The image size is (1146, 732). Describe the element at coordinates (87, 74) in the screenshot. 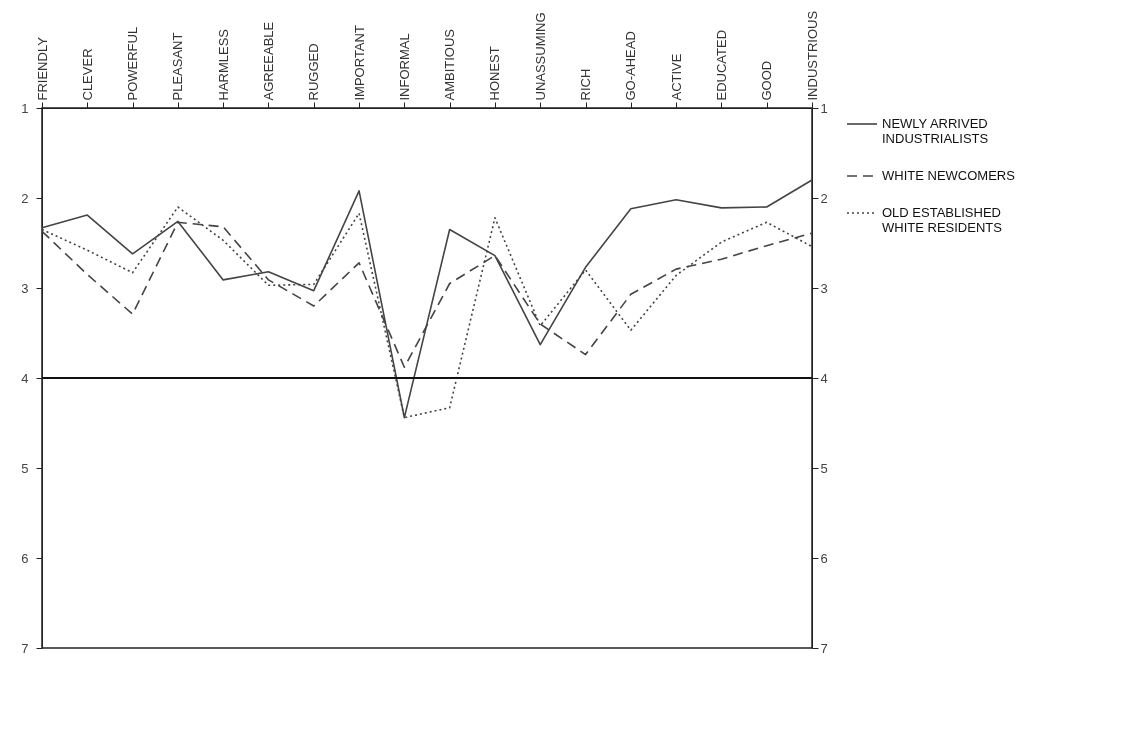

I see `x-tick-label: CLEVER` at that location.